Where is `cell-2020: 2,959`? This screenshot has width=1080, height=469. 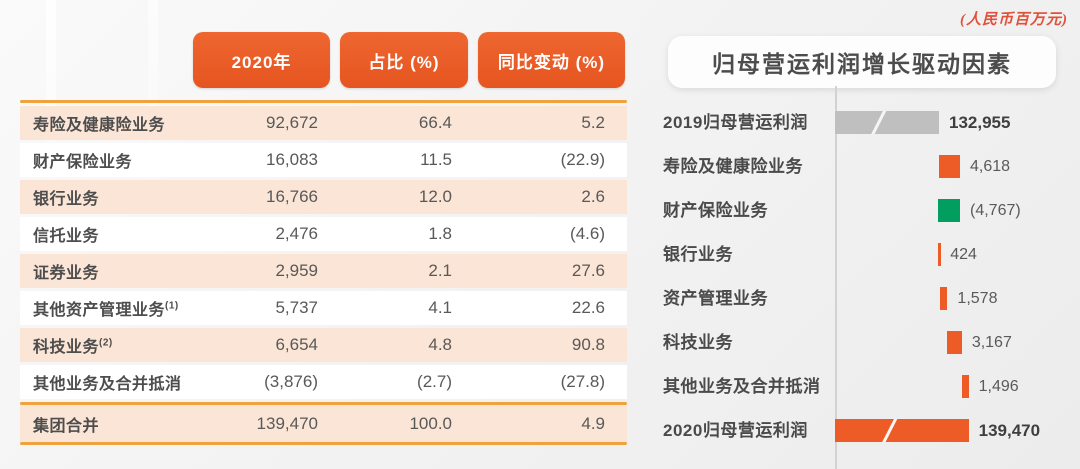 cell-2020: 2,959 is located at coordinates (296, 270).